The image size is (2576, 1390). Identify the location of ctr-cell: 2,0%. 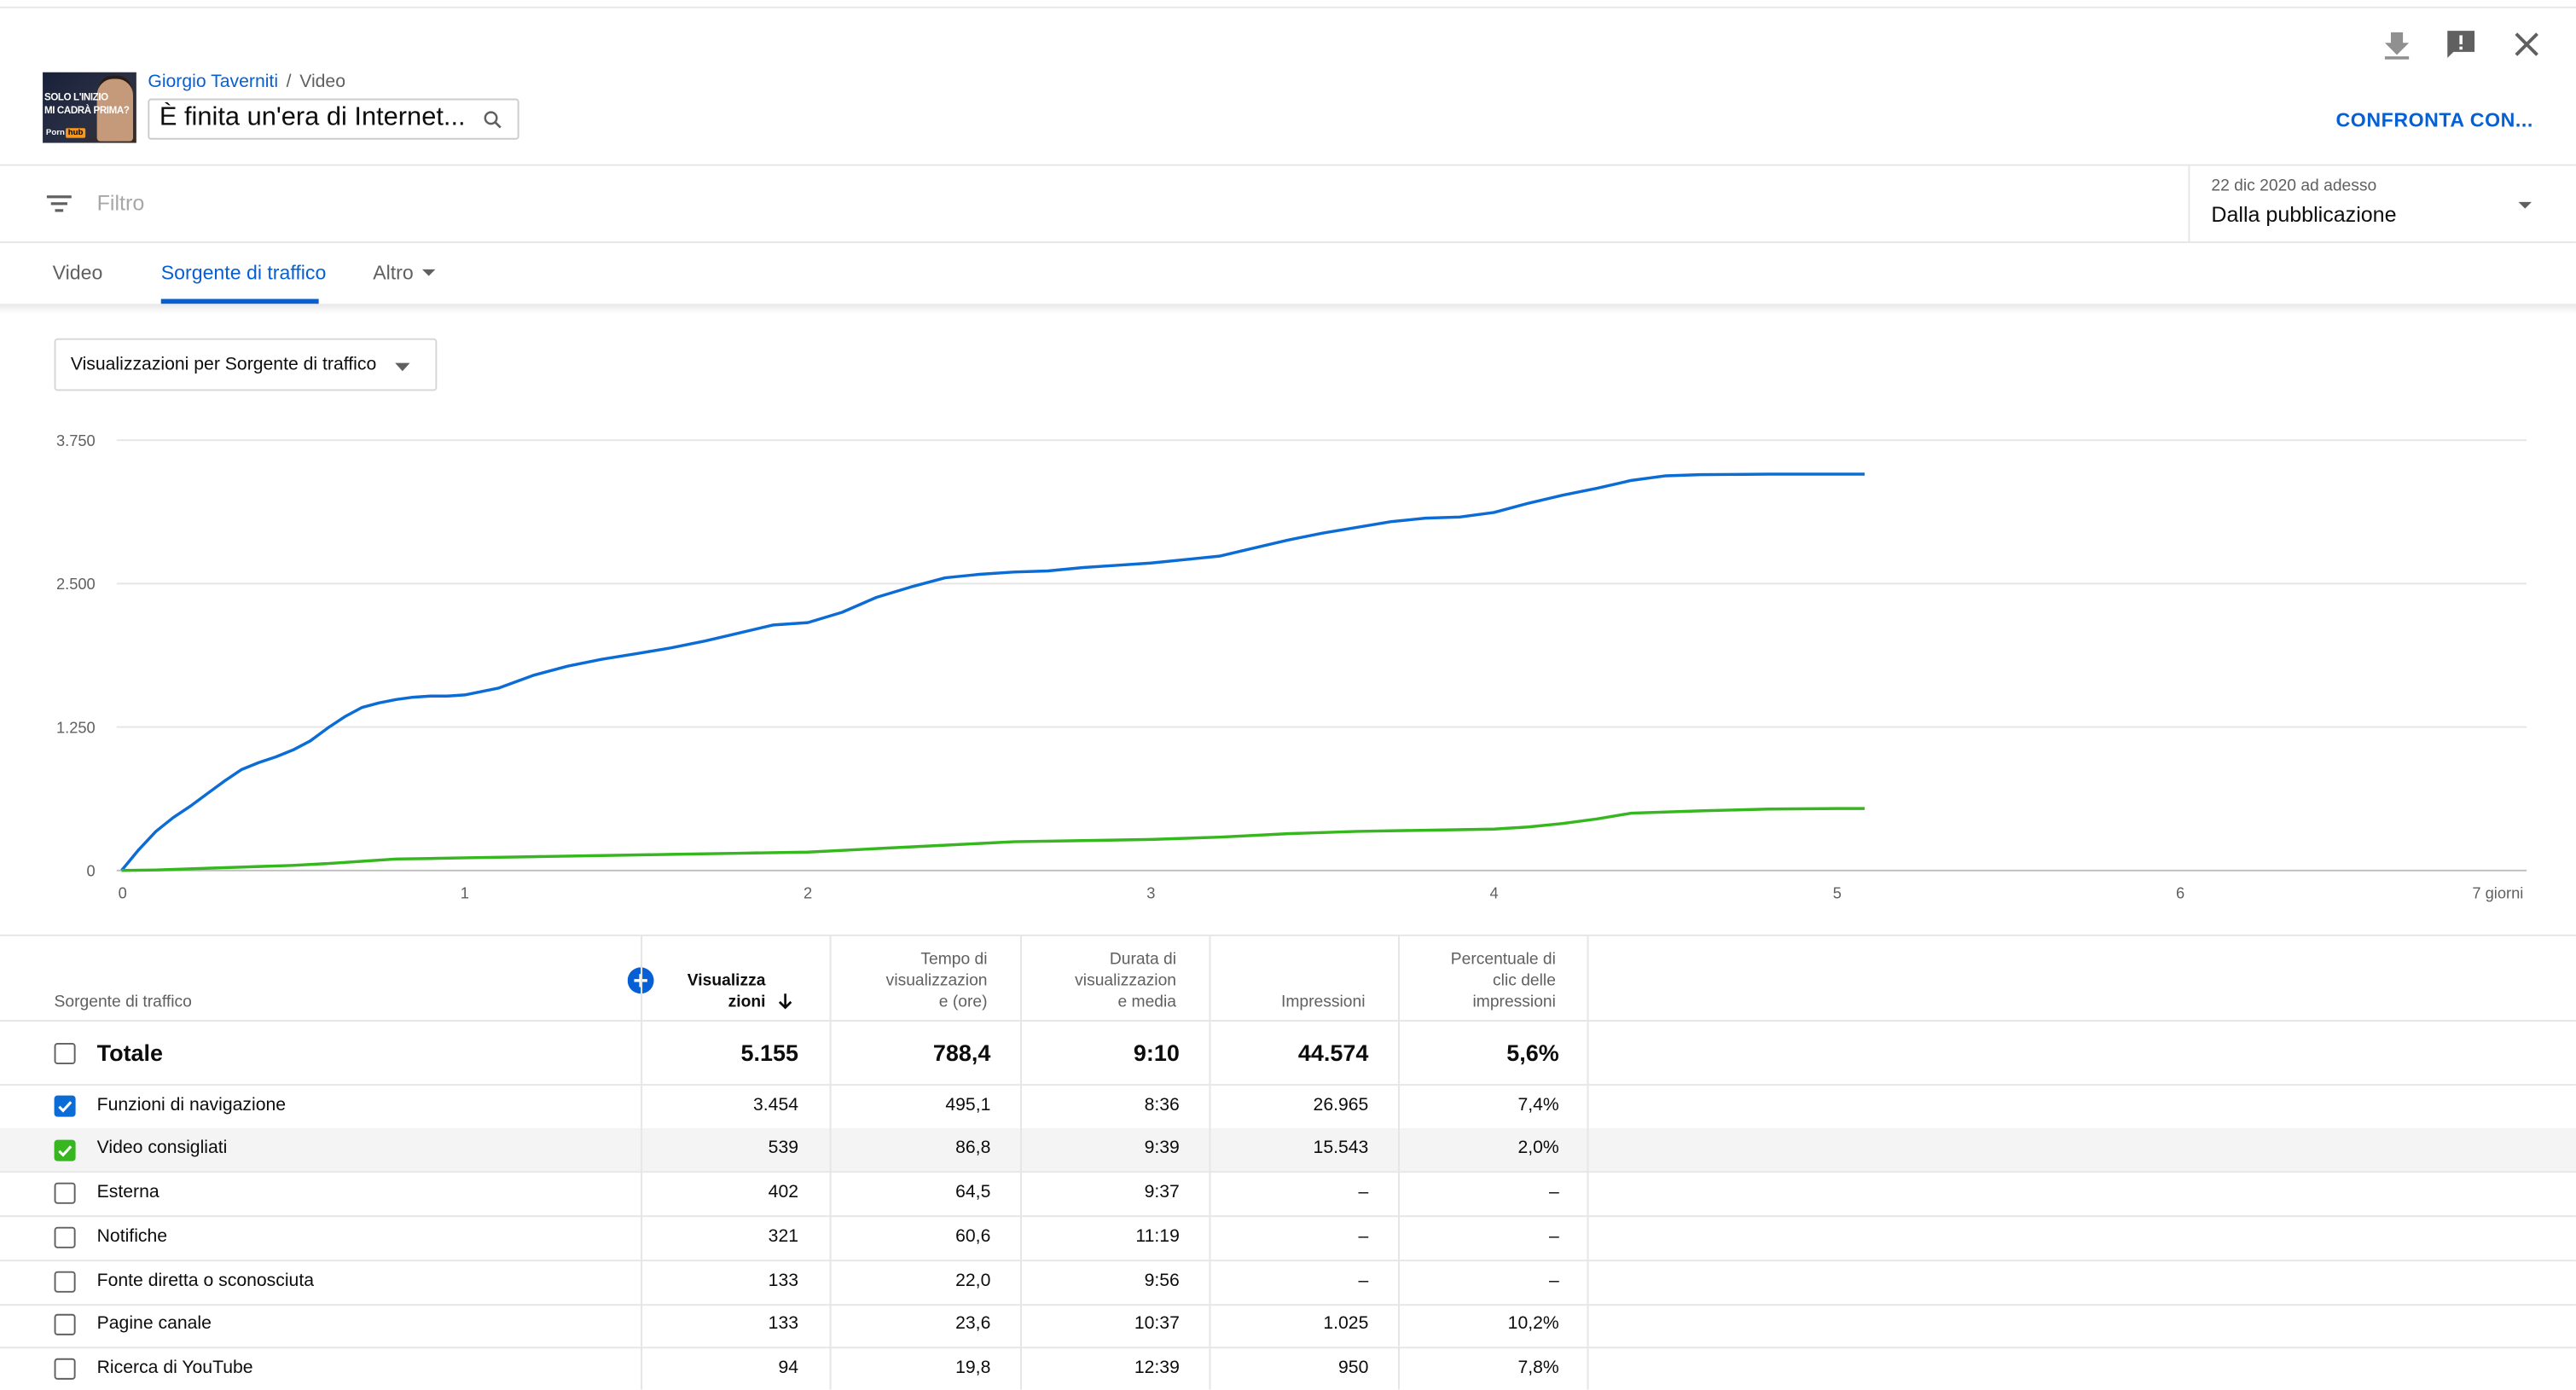
(1538, 1148).